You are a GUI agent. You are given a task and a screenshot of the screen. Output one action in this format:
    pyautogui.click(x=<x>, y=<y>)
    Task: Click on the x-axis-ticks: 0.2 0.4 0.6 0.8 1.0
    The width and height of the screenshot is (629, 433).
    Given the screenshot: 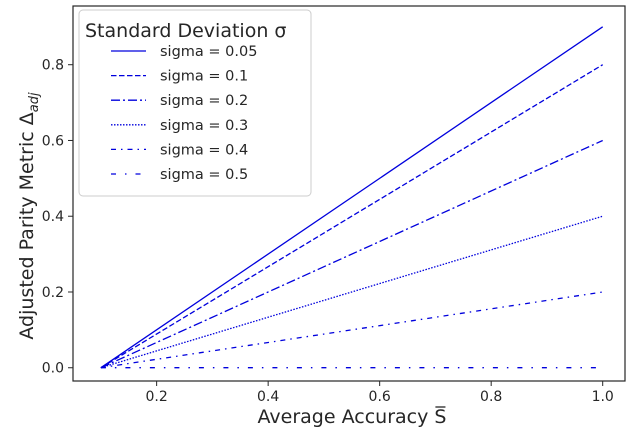 What is the action you would take?
    pyautogui.click(x=380, y=393)
    